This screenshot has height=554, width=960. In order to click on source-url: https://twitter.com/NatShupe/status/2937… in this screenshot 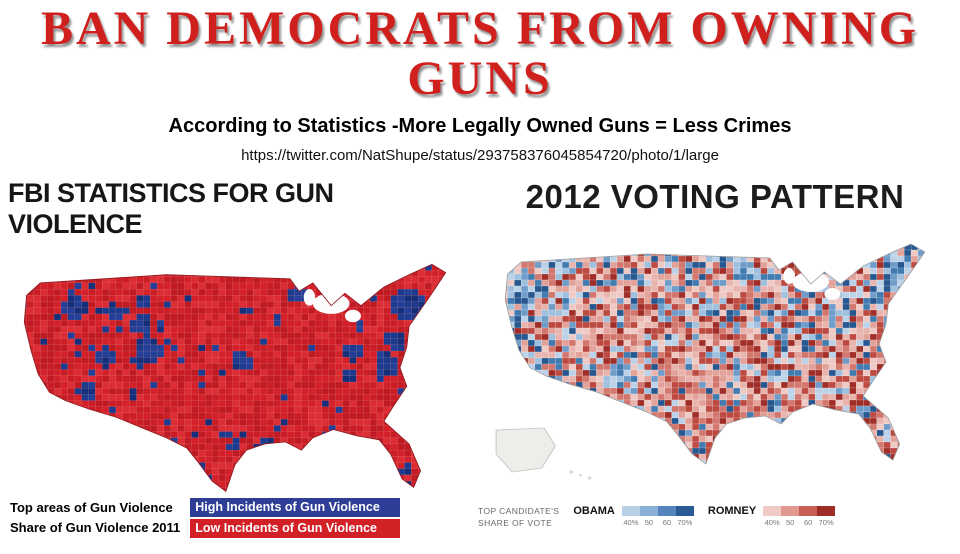, I will do `click(480, 155)`.